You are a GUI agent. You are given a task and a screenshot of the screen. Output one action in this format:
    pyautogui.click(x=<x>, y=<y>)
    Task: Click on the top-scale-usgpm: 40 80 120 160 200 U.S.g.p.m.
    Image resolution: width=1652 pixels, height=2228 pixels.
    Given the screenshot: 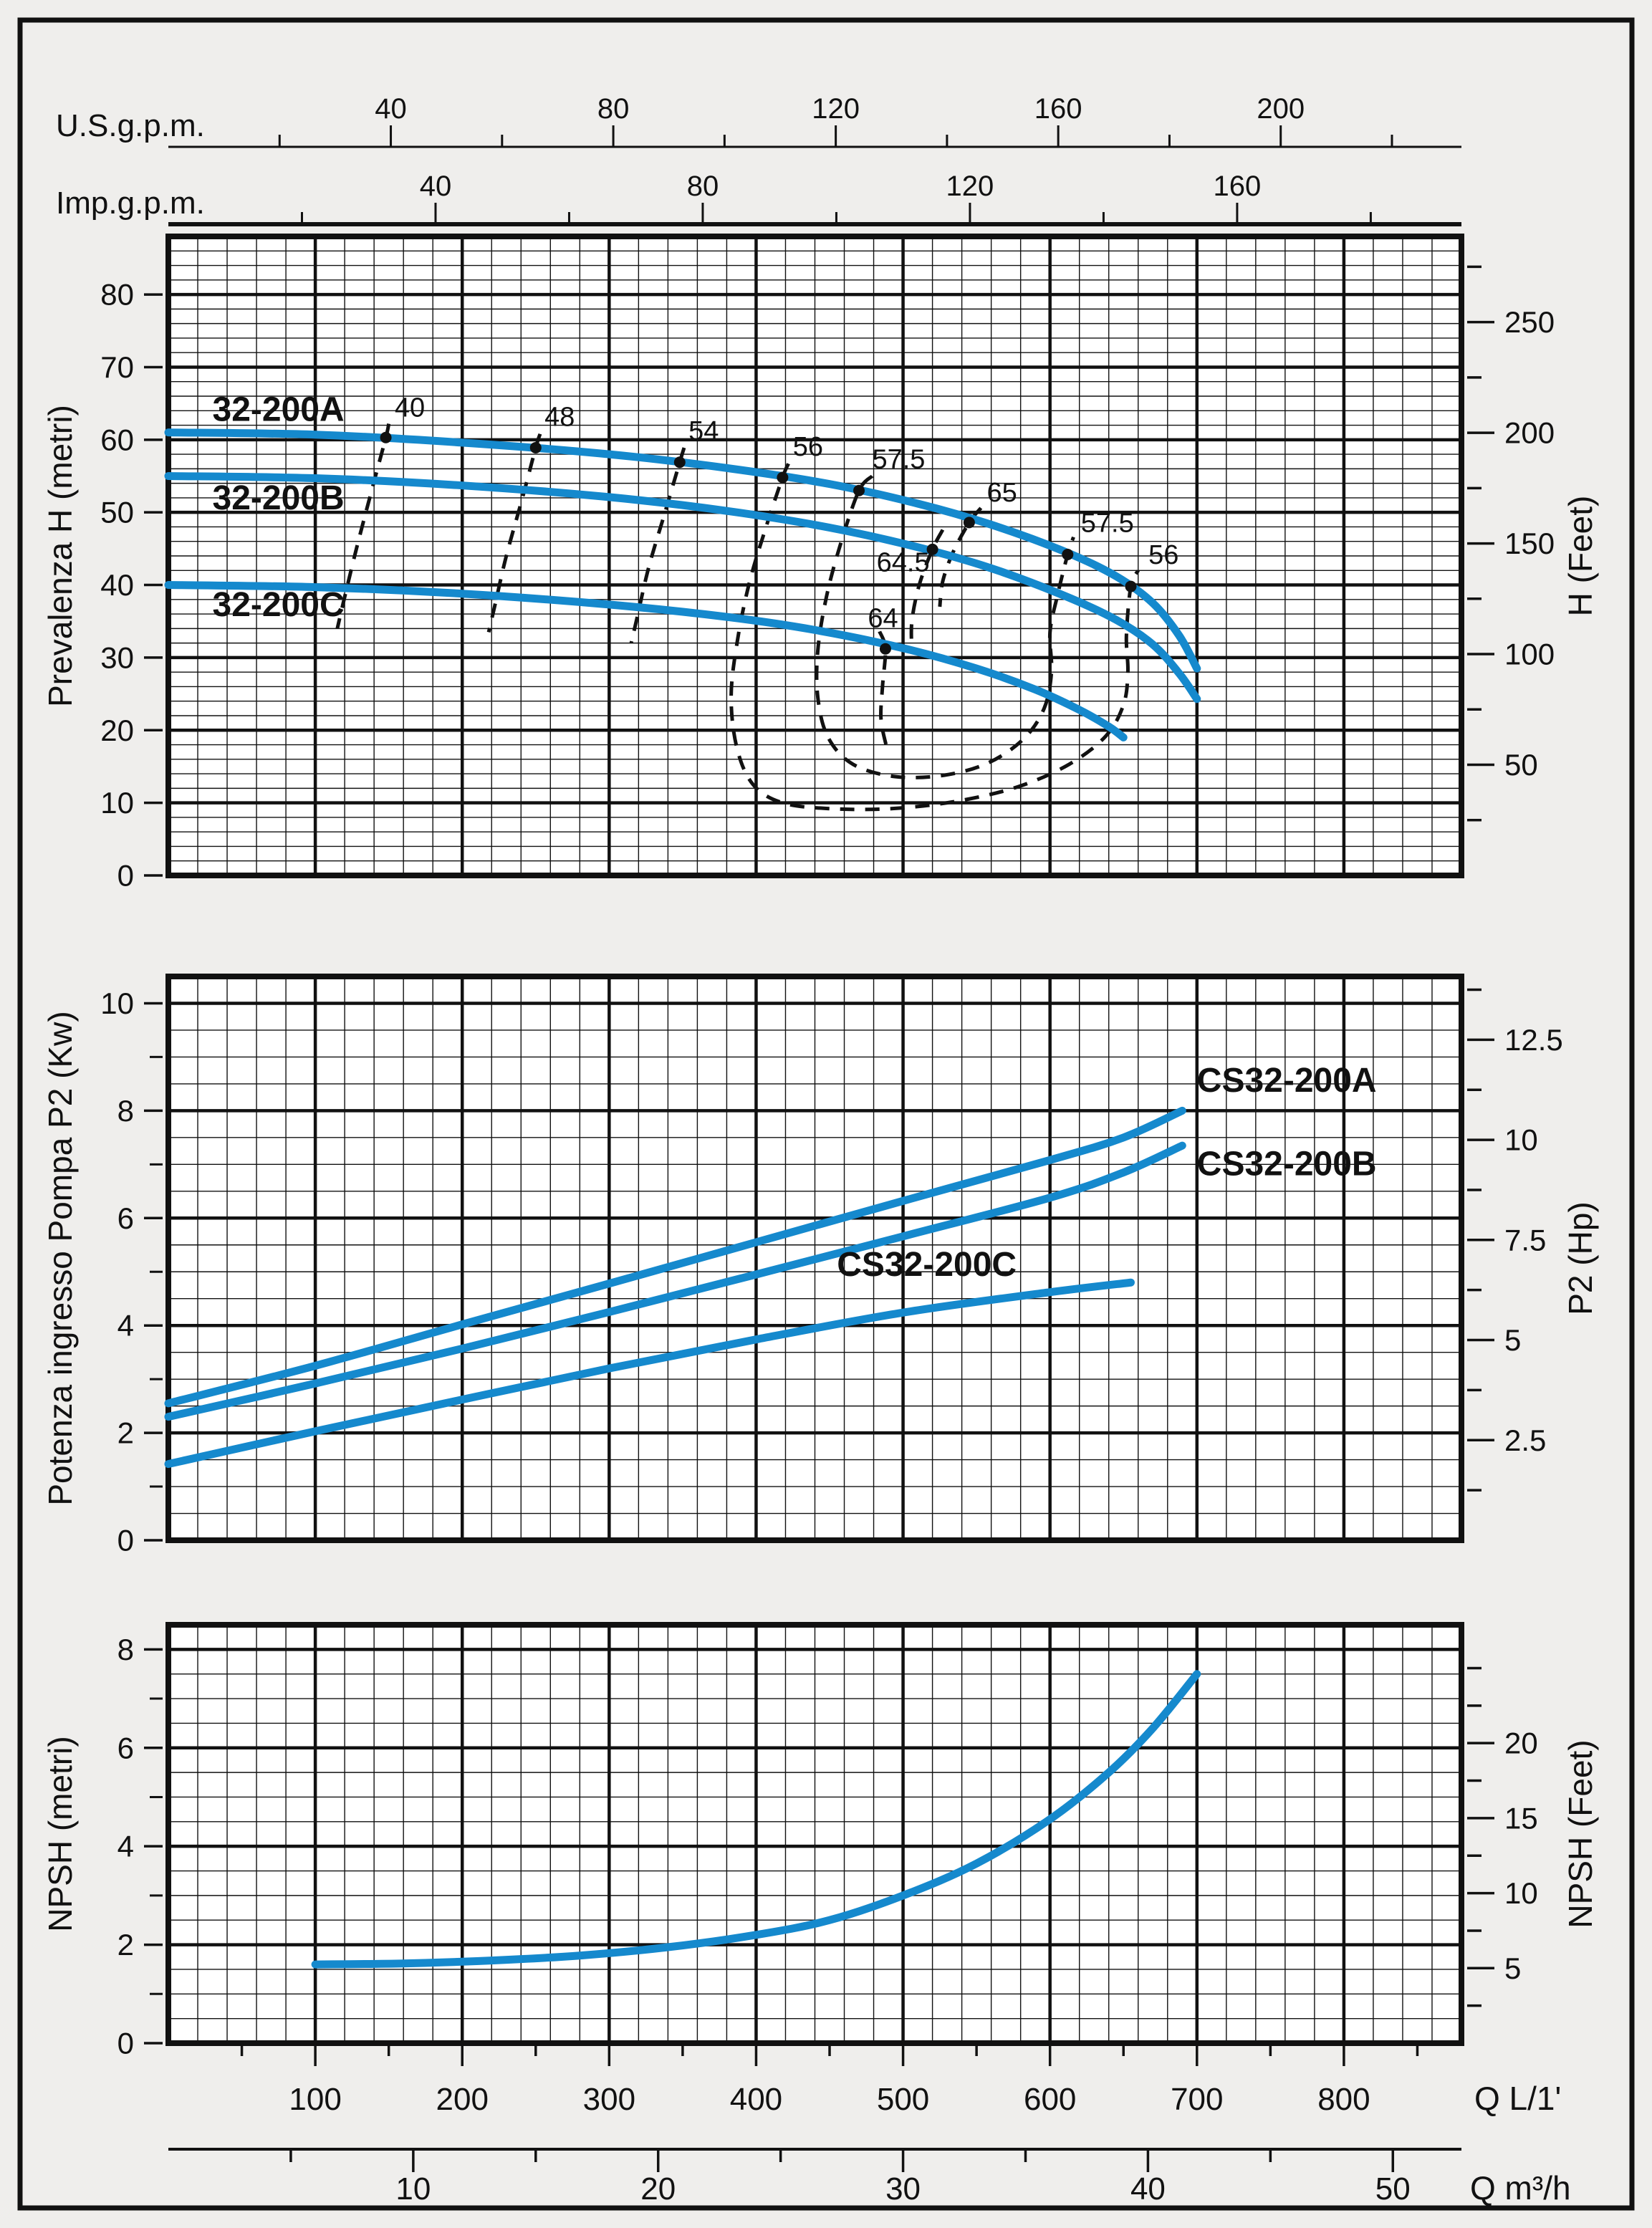 What is the action you would take?
    pyautogui.click(x=758, y=120)
    